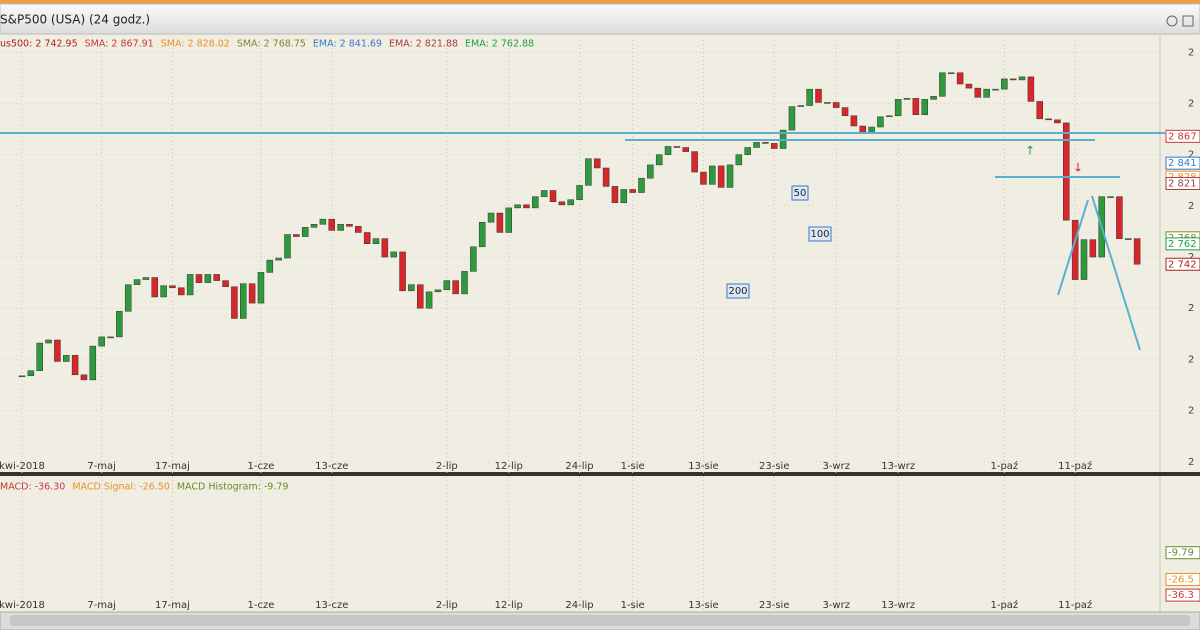  What do you see at coordinates (1075, 605) in the screenshot?
I see `x-tick-label: 11-paź` at bounding box center [1075, 605].